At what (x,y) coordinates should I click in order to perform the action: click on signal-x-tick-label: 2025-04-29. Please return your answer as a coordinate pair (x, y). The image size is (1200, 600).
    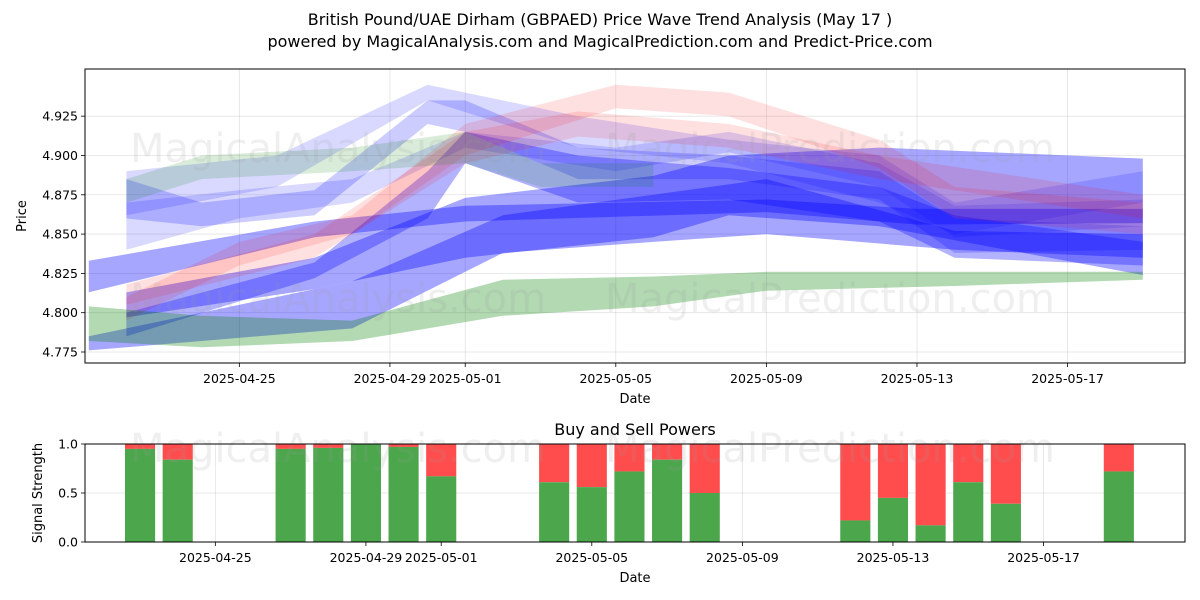
    Looking at the image, I should click on (366, 557).